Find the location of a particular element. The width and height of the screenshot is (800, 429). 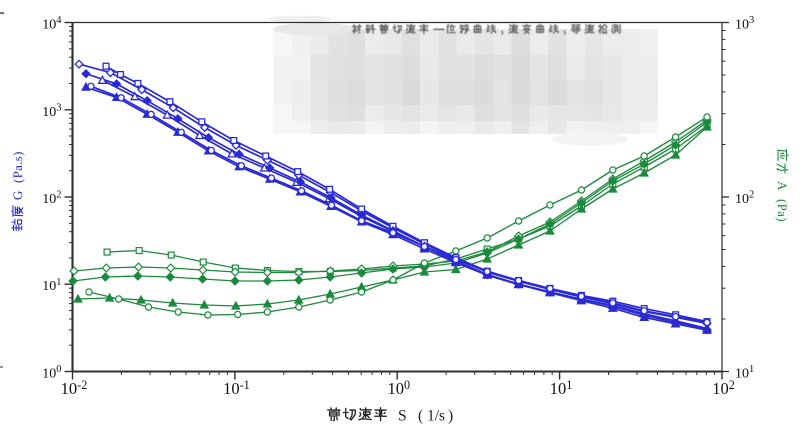

svg-text: G is located at coordinates (17, 195).